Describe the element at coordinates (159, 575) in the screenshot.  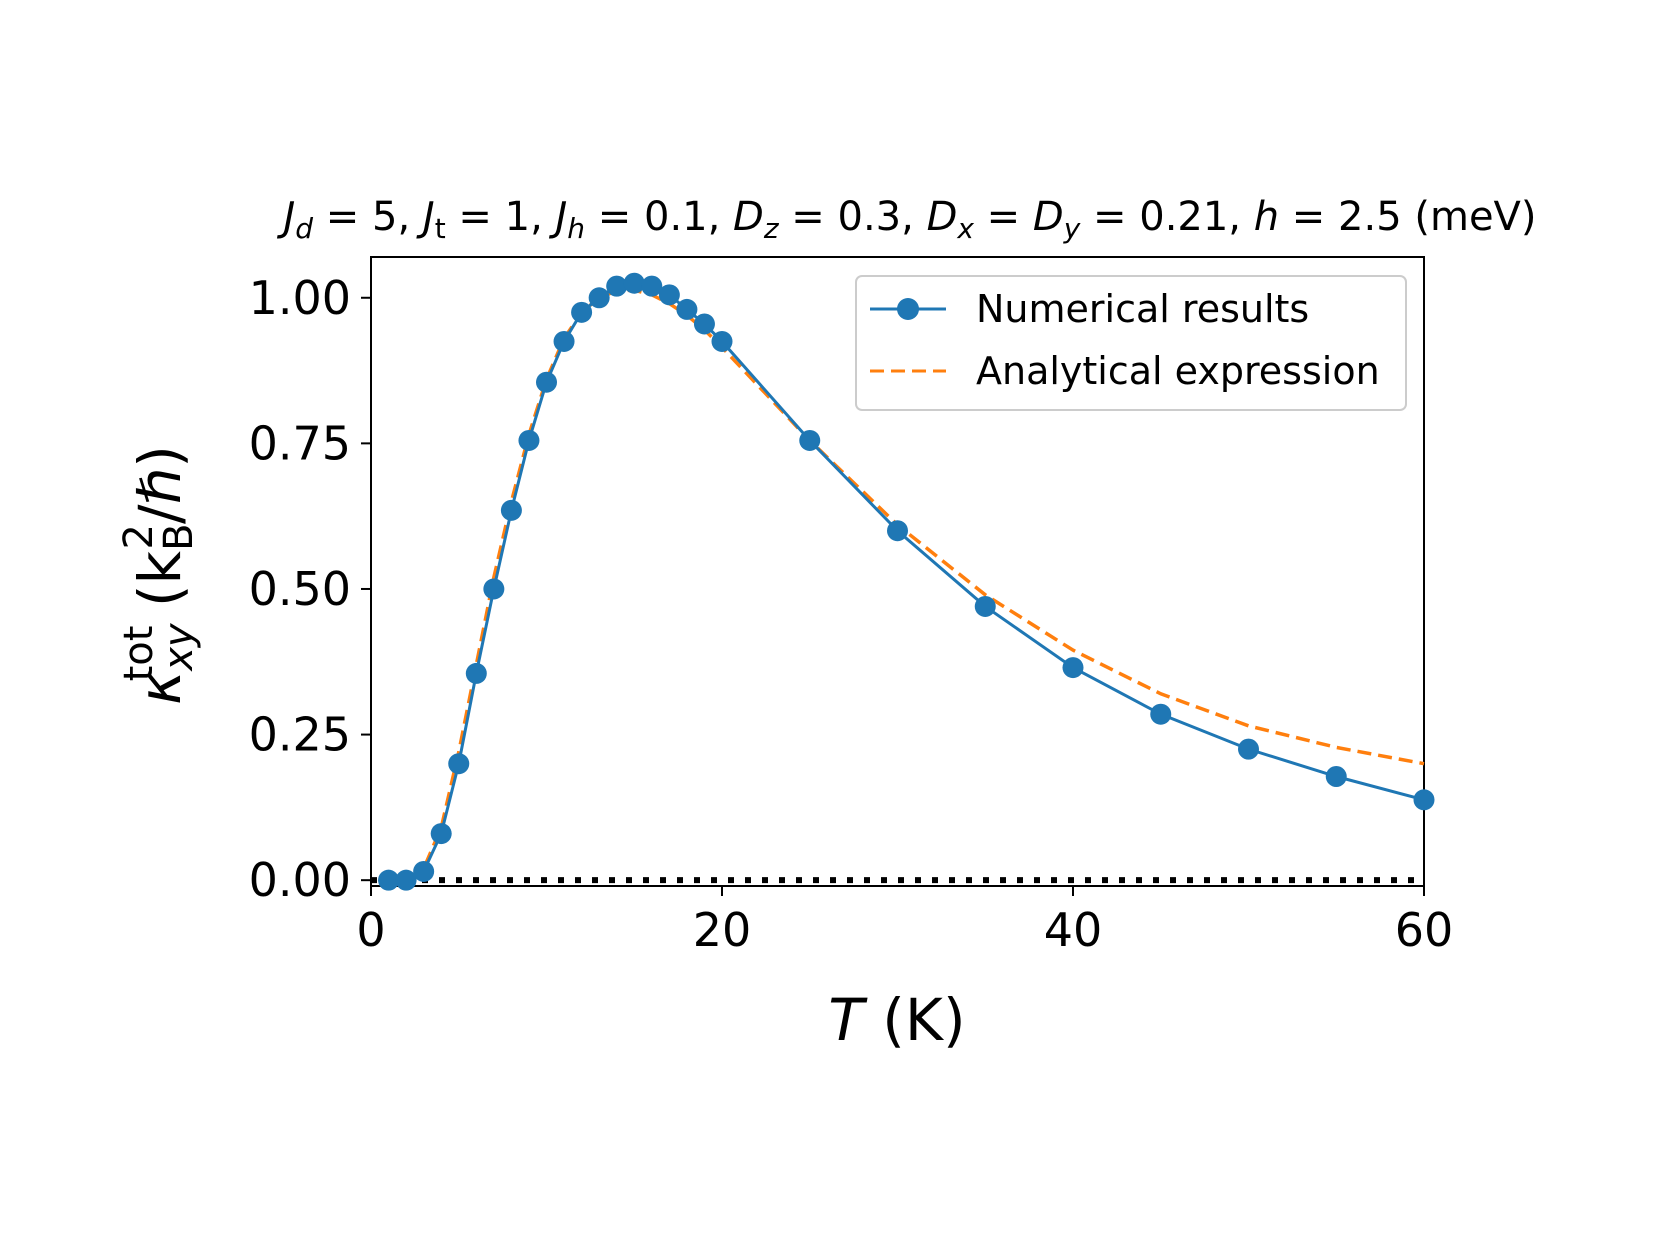
I see `y-axis-label: κxytot (kB2/ℏ)` at that location.